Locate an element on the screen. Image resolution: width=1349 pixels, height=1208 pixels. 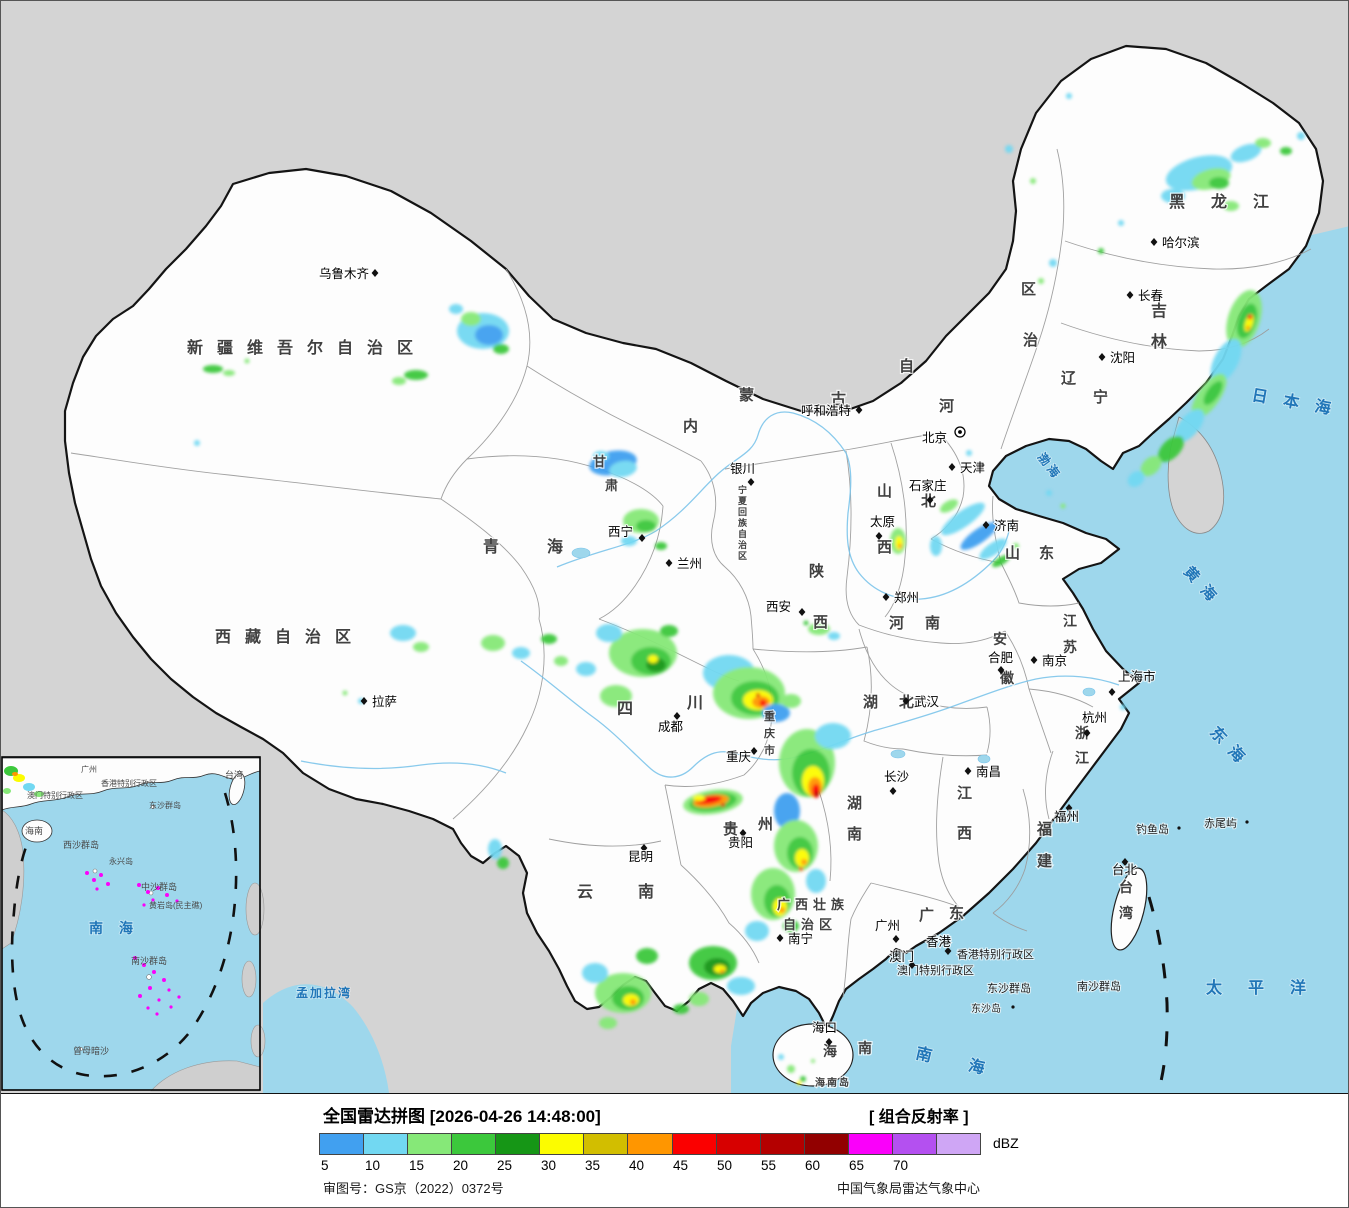
legend-value: 55 is located at coordinates (769, 1165).